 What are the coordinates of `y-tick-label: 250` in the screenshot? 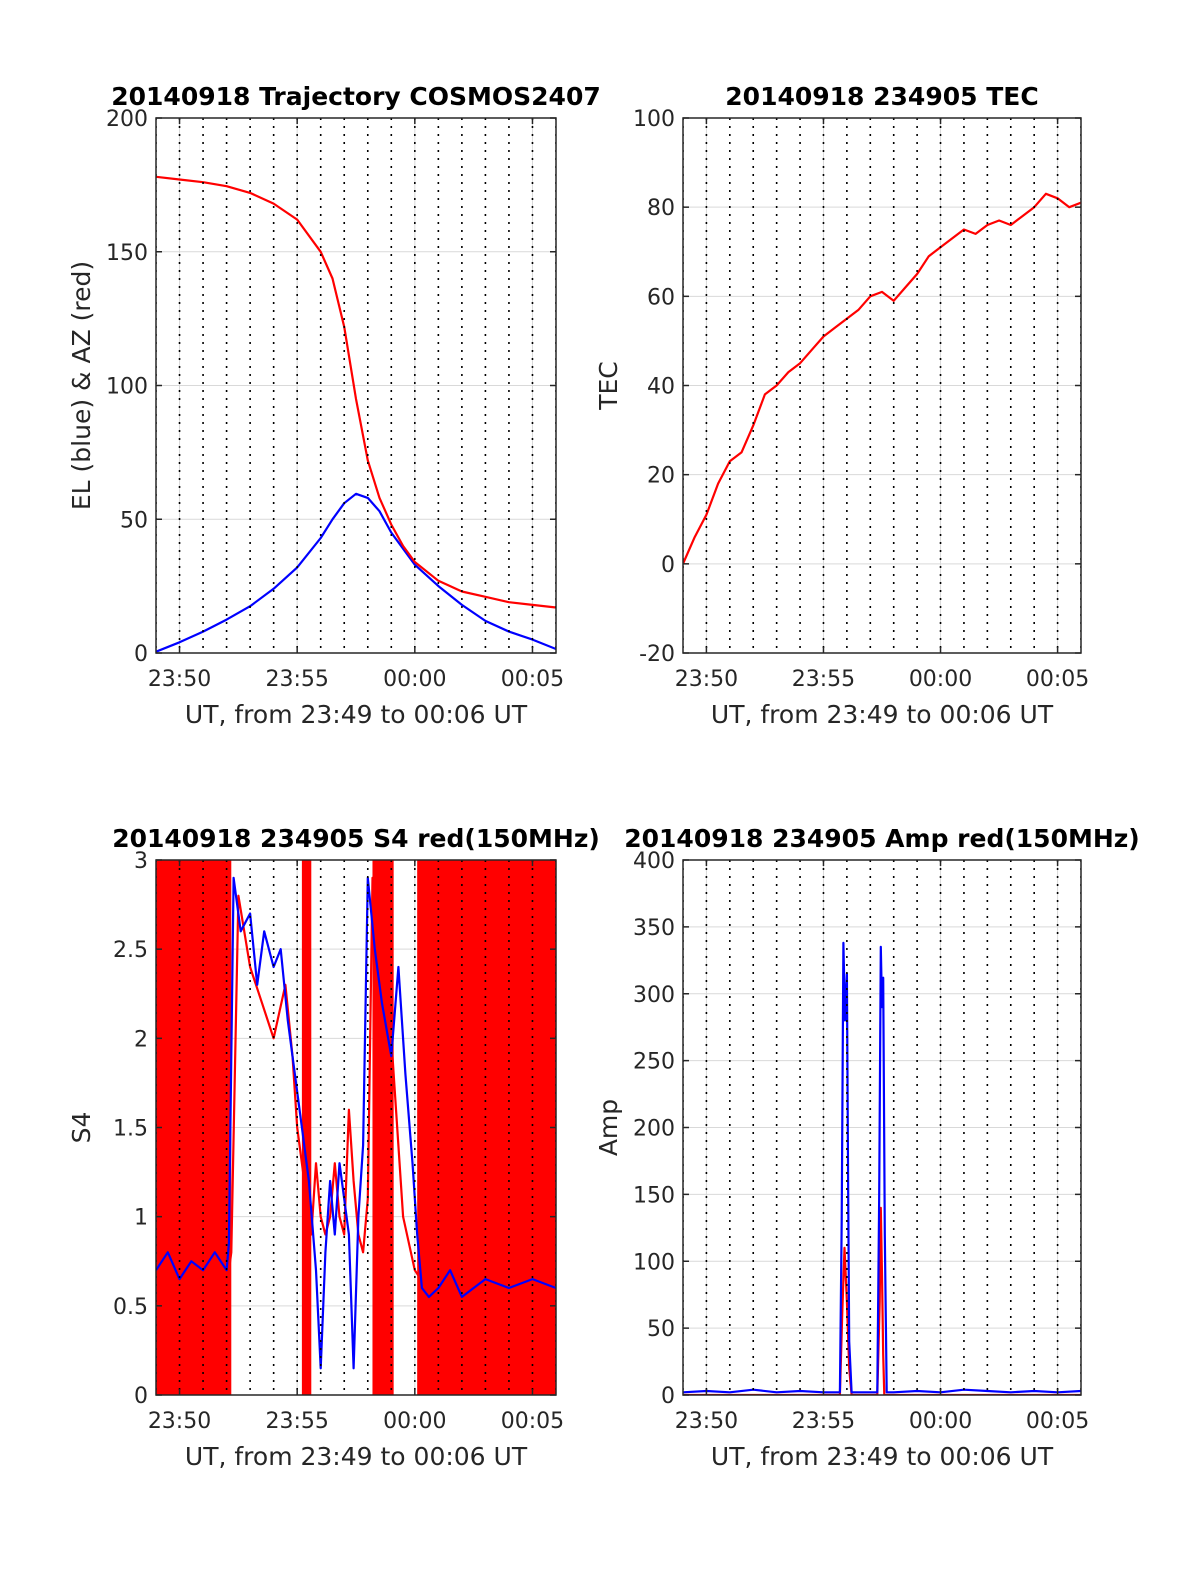 It's located at (654, 1062).